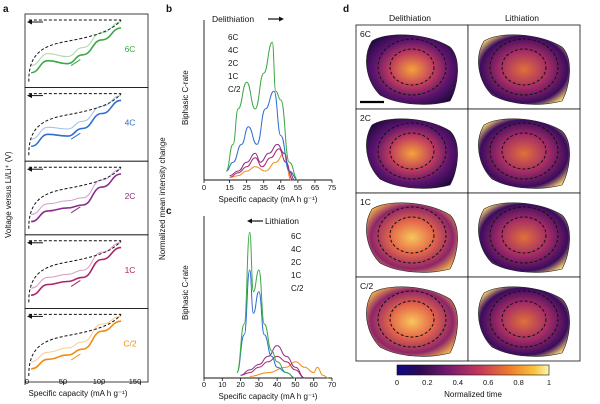  Describe the element at coordinates (222, 384) in the screenshot. I see `tick-label: 10` at that location.